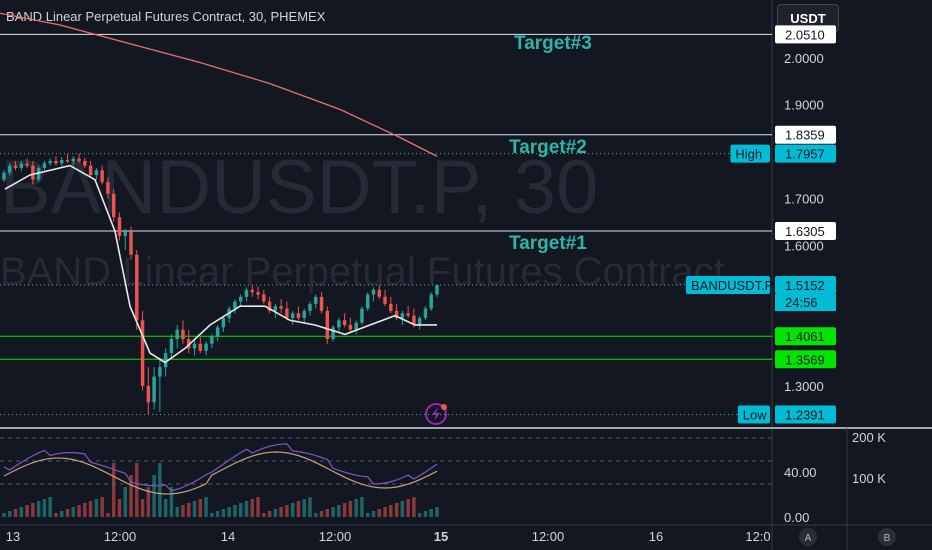 The image size is (932, 550). I want to click on price-tag-bg-target3, so click(805, 34).